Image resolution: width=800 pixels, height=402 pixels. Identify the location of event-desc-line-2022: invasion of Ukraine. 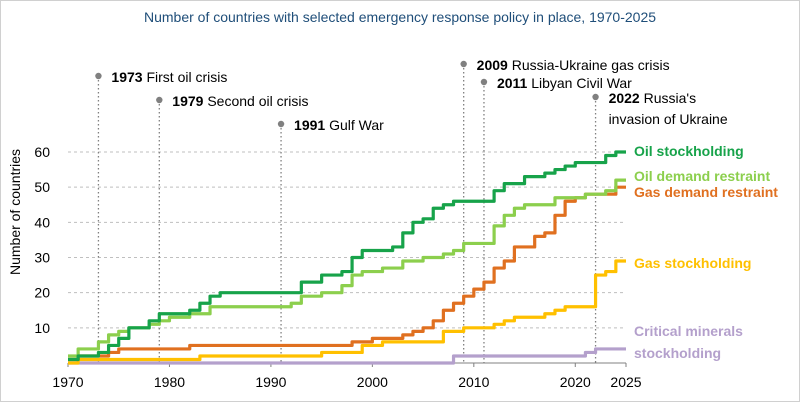
(668, 119).